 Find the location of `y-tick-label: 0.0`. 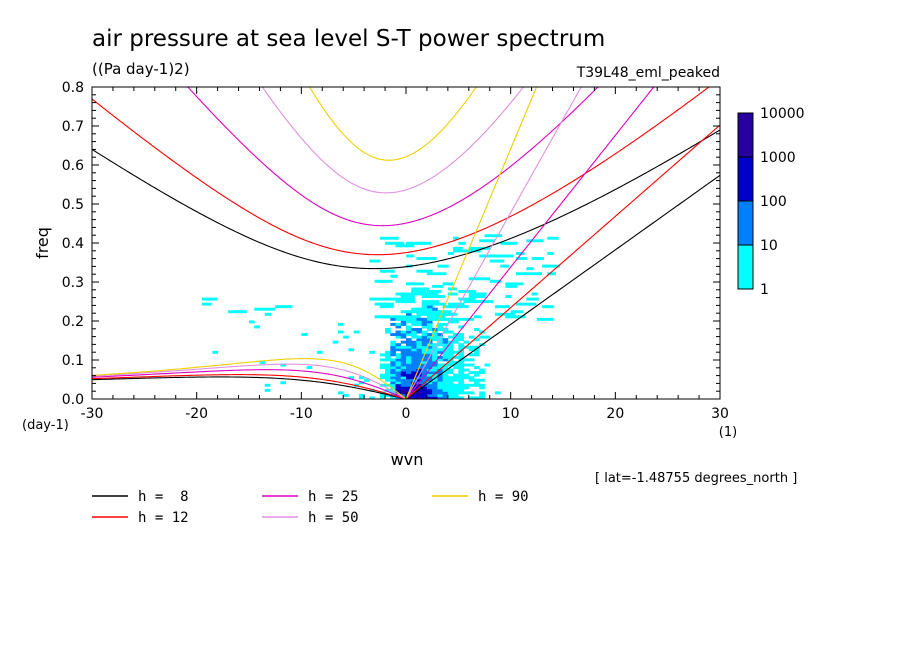

y-tick-label: 0.0 is located at coordinates (73, 400).